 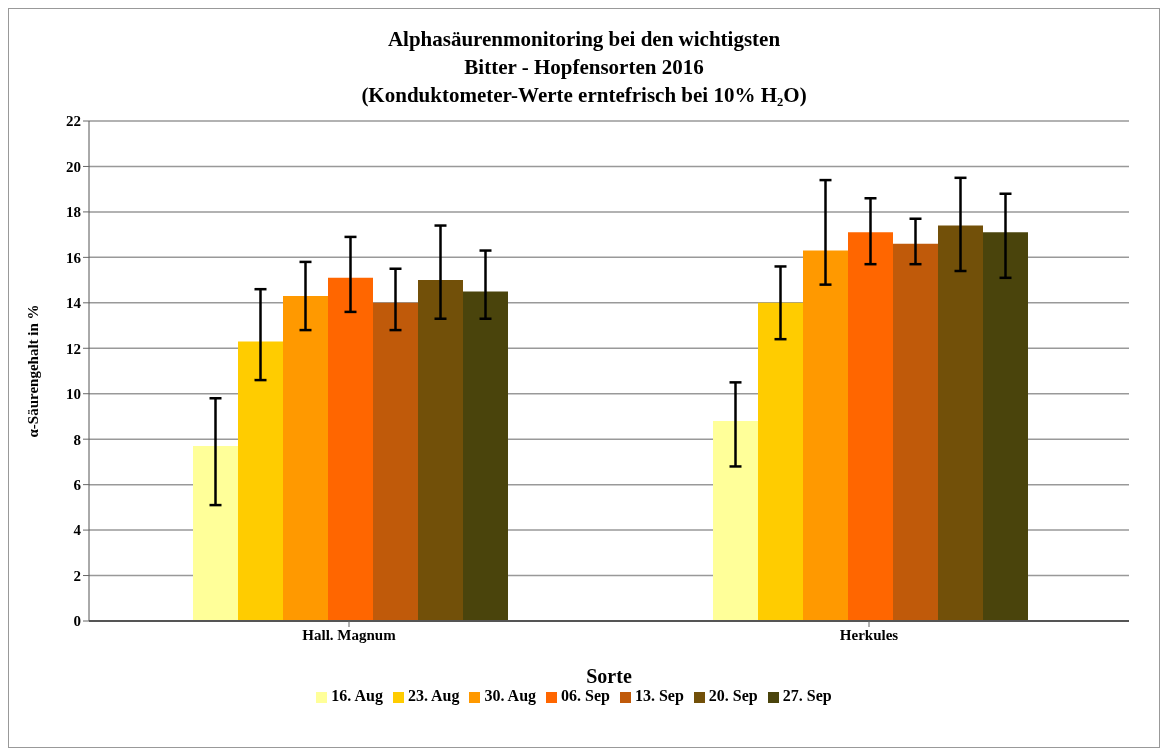 I want to click on y-tick-label: 2, so click(x=77, y=575).